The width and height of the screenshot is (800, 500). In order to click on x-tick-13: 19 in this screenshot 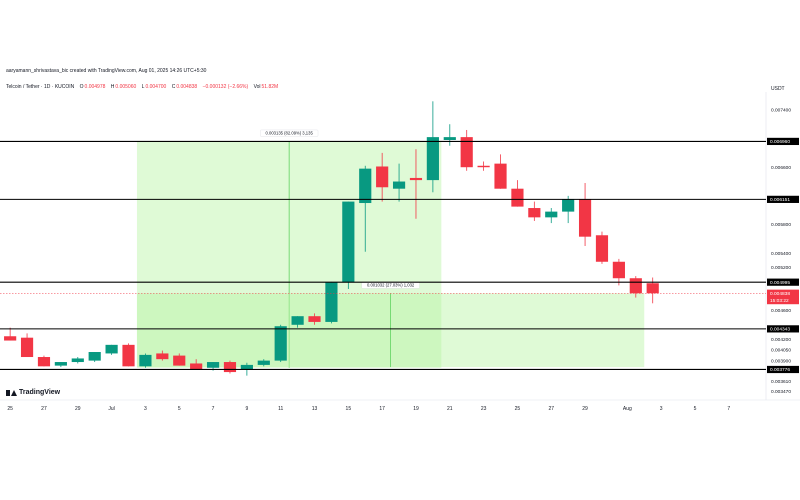, I will do `click(416, 409)`.